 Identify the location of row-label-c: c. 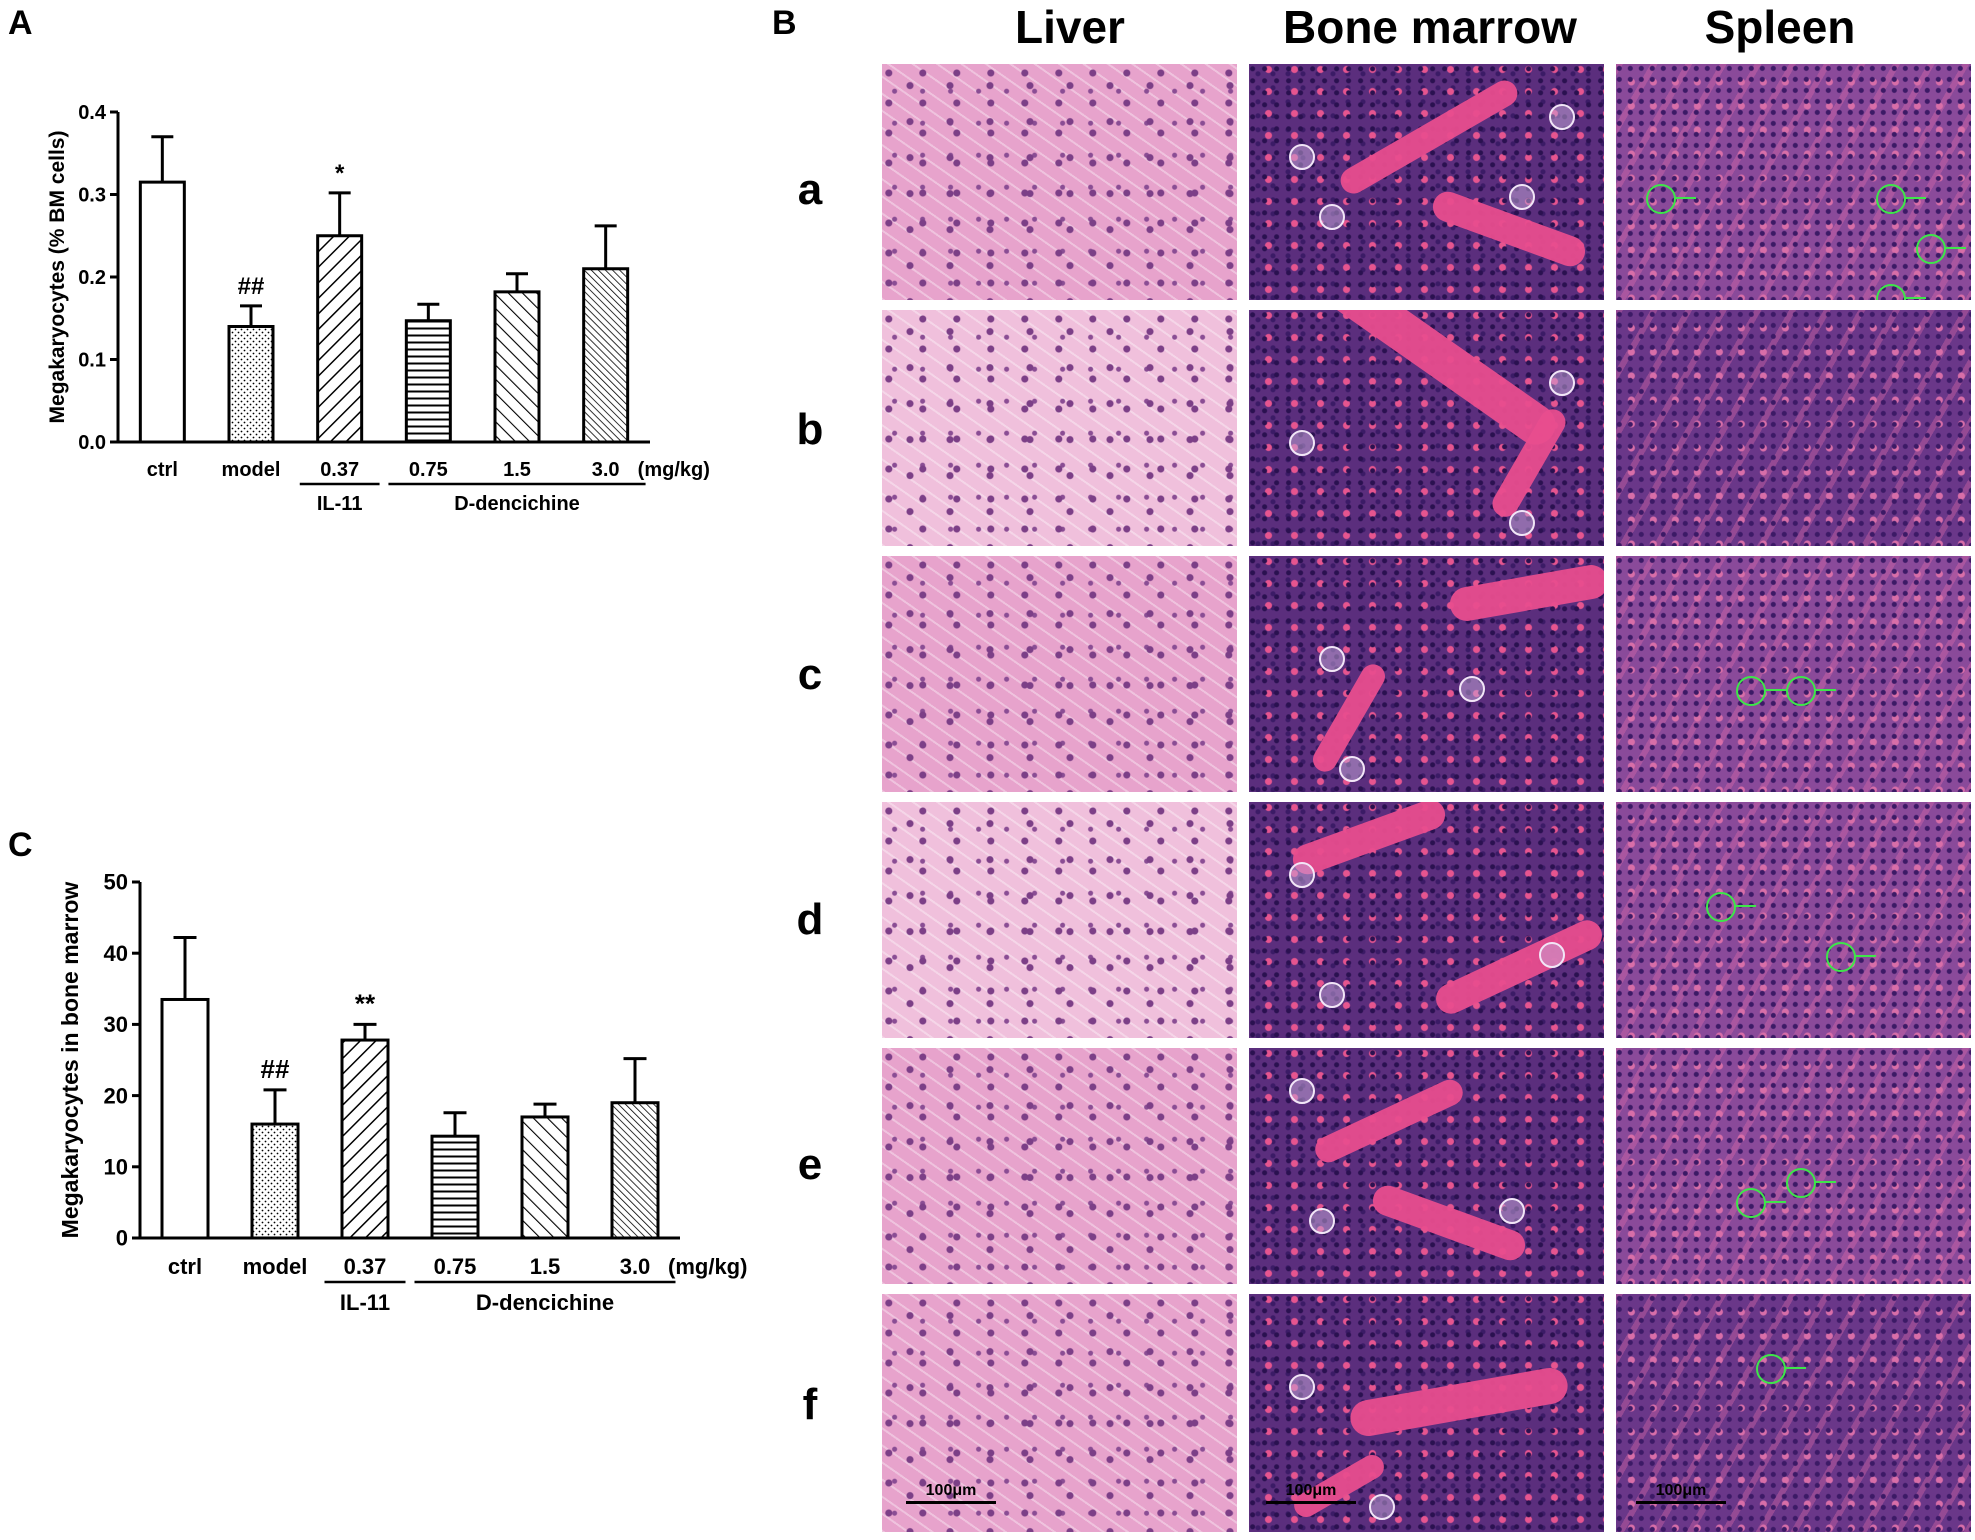
(810, 674).